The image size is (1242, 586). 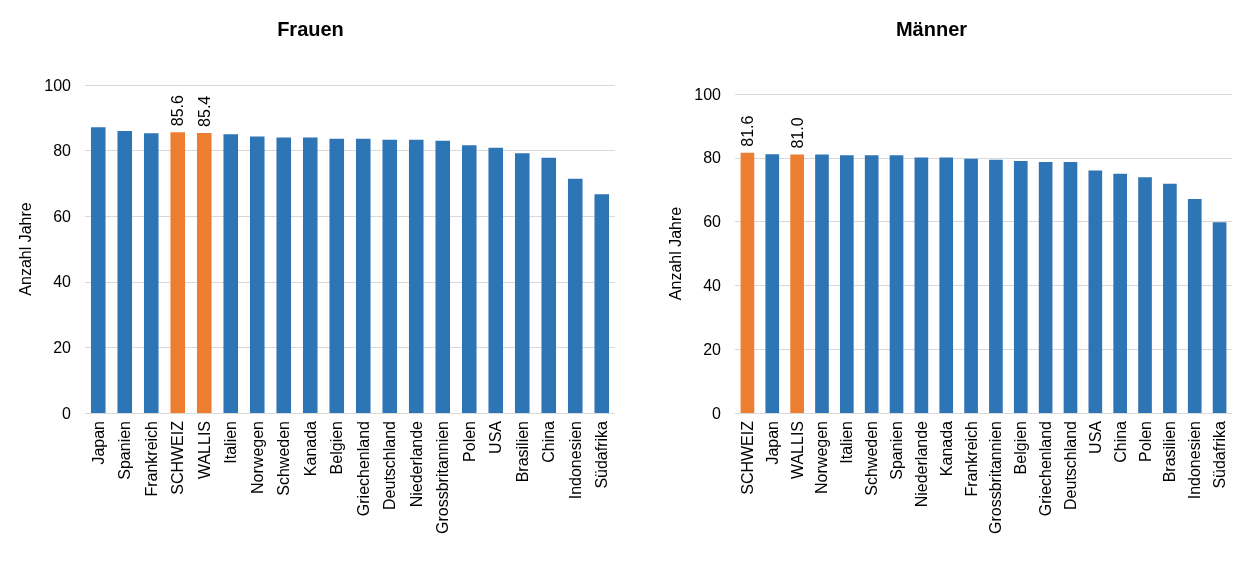 I want to click on chart-title: Frauen, so click(x=310, y=29).